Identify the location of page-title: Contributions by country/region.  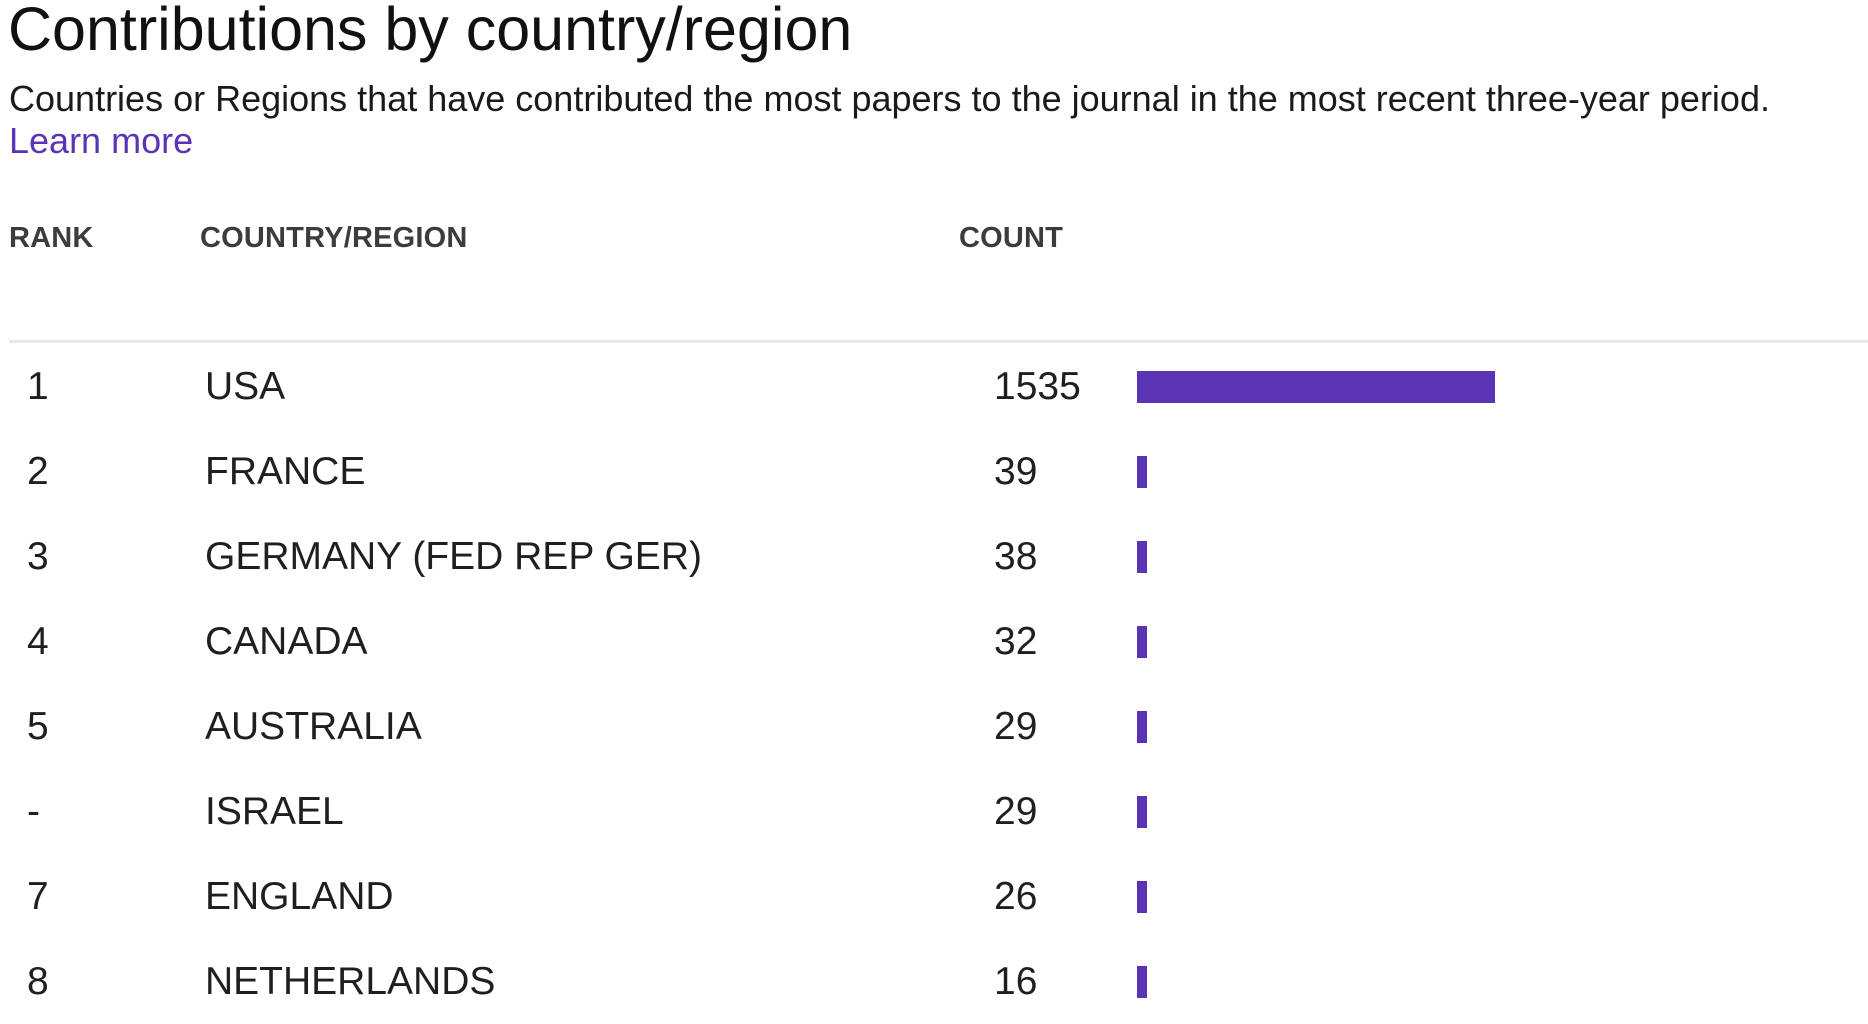
(430, 31).